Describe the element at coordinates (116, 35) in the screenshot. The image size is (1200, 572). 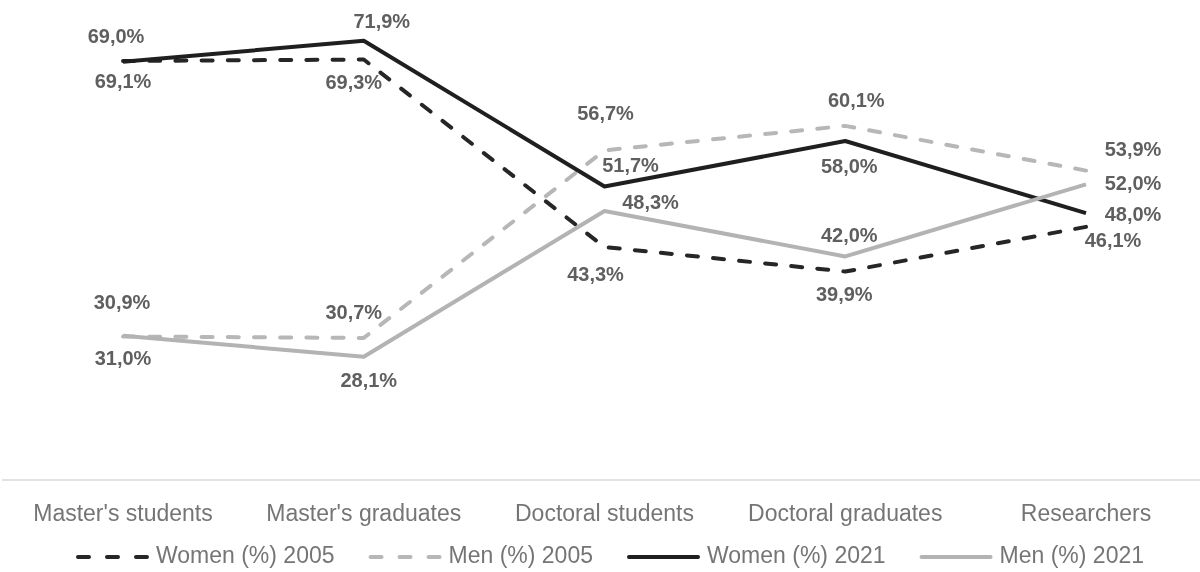
I see `data-label: 69,0%` at that location.